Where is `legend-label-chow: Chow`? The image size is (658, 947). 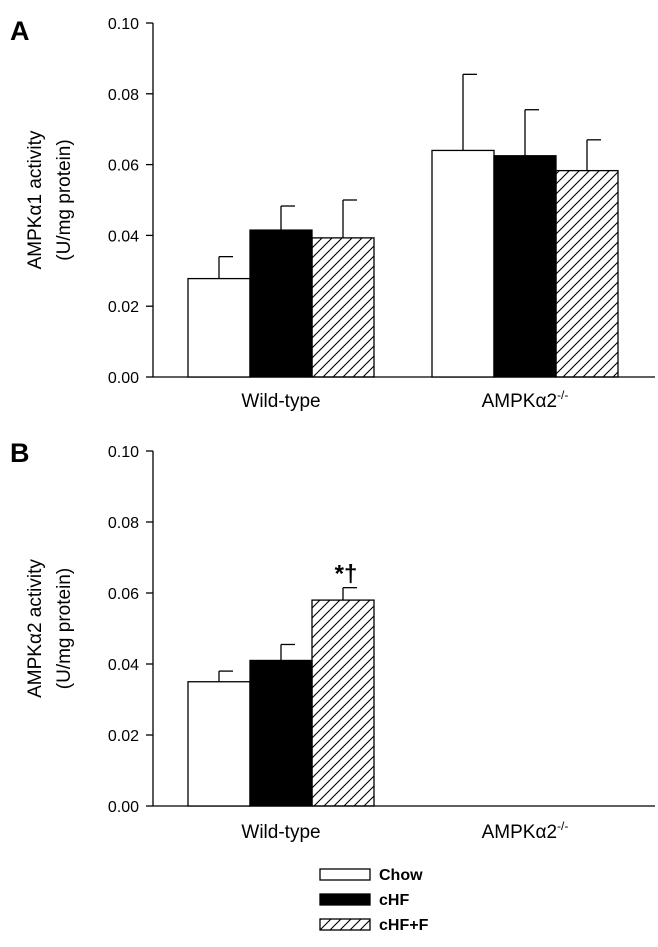 legend-label-chow: Chow is located at coordinates (401, 875).